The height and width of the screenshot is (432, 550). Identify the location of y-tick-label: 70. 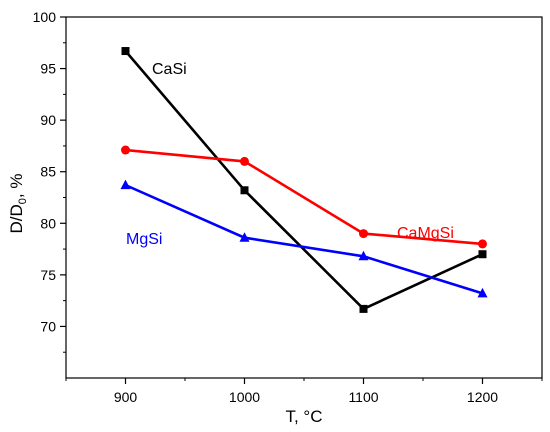
(48, 326).